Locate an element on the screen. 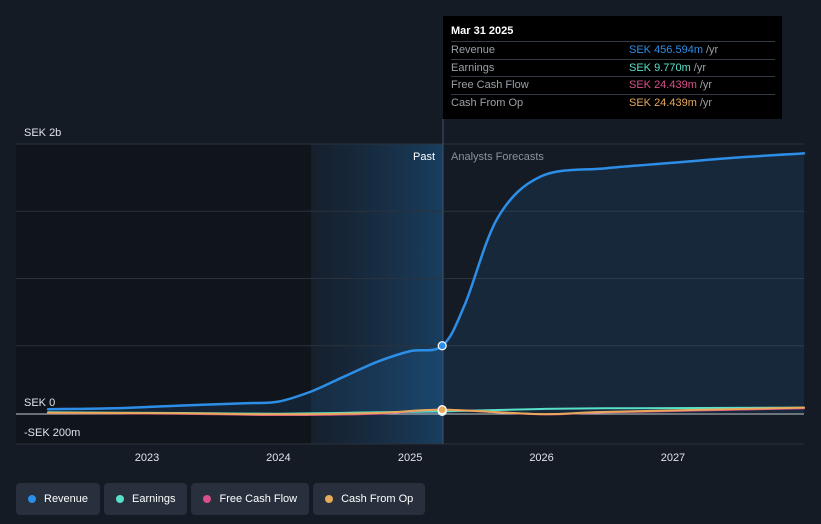 The height and width of the screenshot is (524, 821). x-tick-label: 2025 is located at coordinates (410, 458).